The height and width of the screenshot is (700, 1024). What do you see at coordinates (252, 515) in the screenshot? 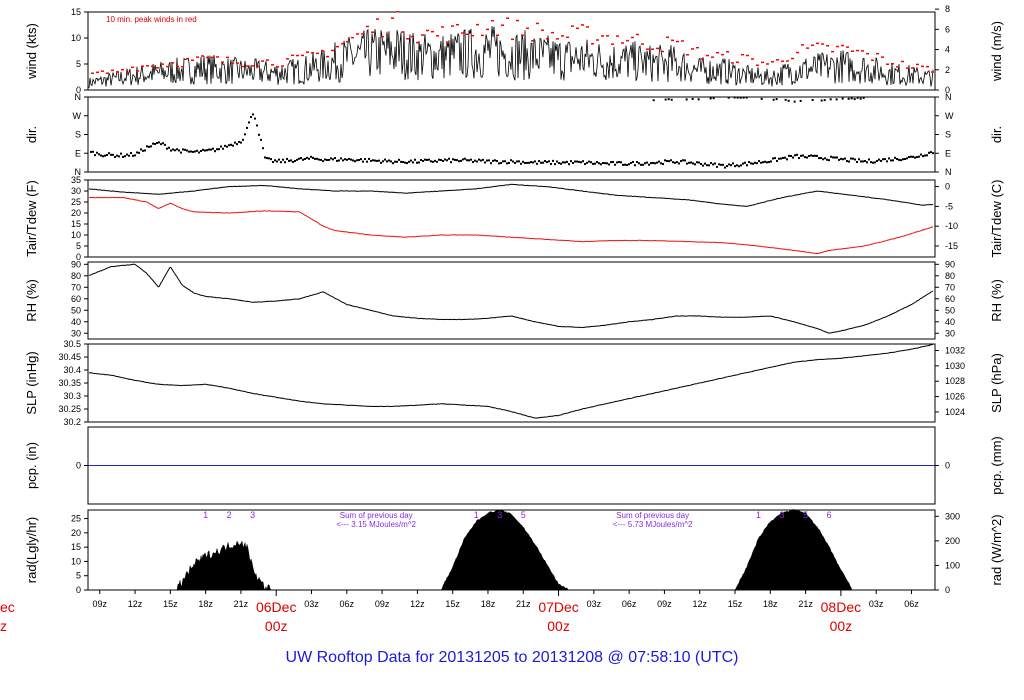
I see `hour-marker: 3` at bounding box center [252, 515].